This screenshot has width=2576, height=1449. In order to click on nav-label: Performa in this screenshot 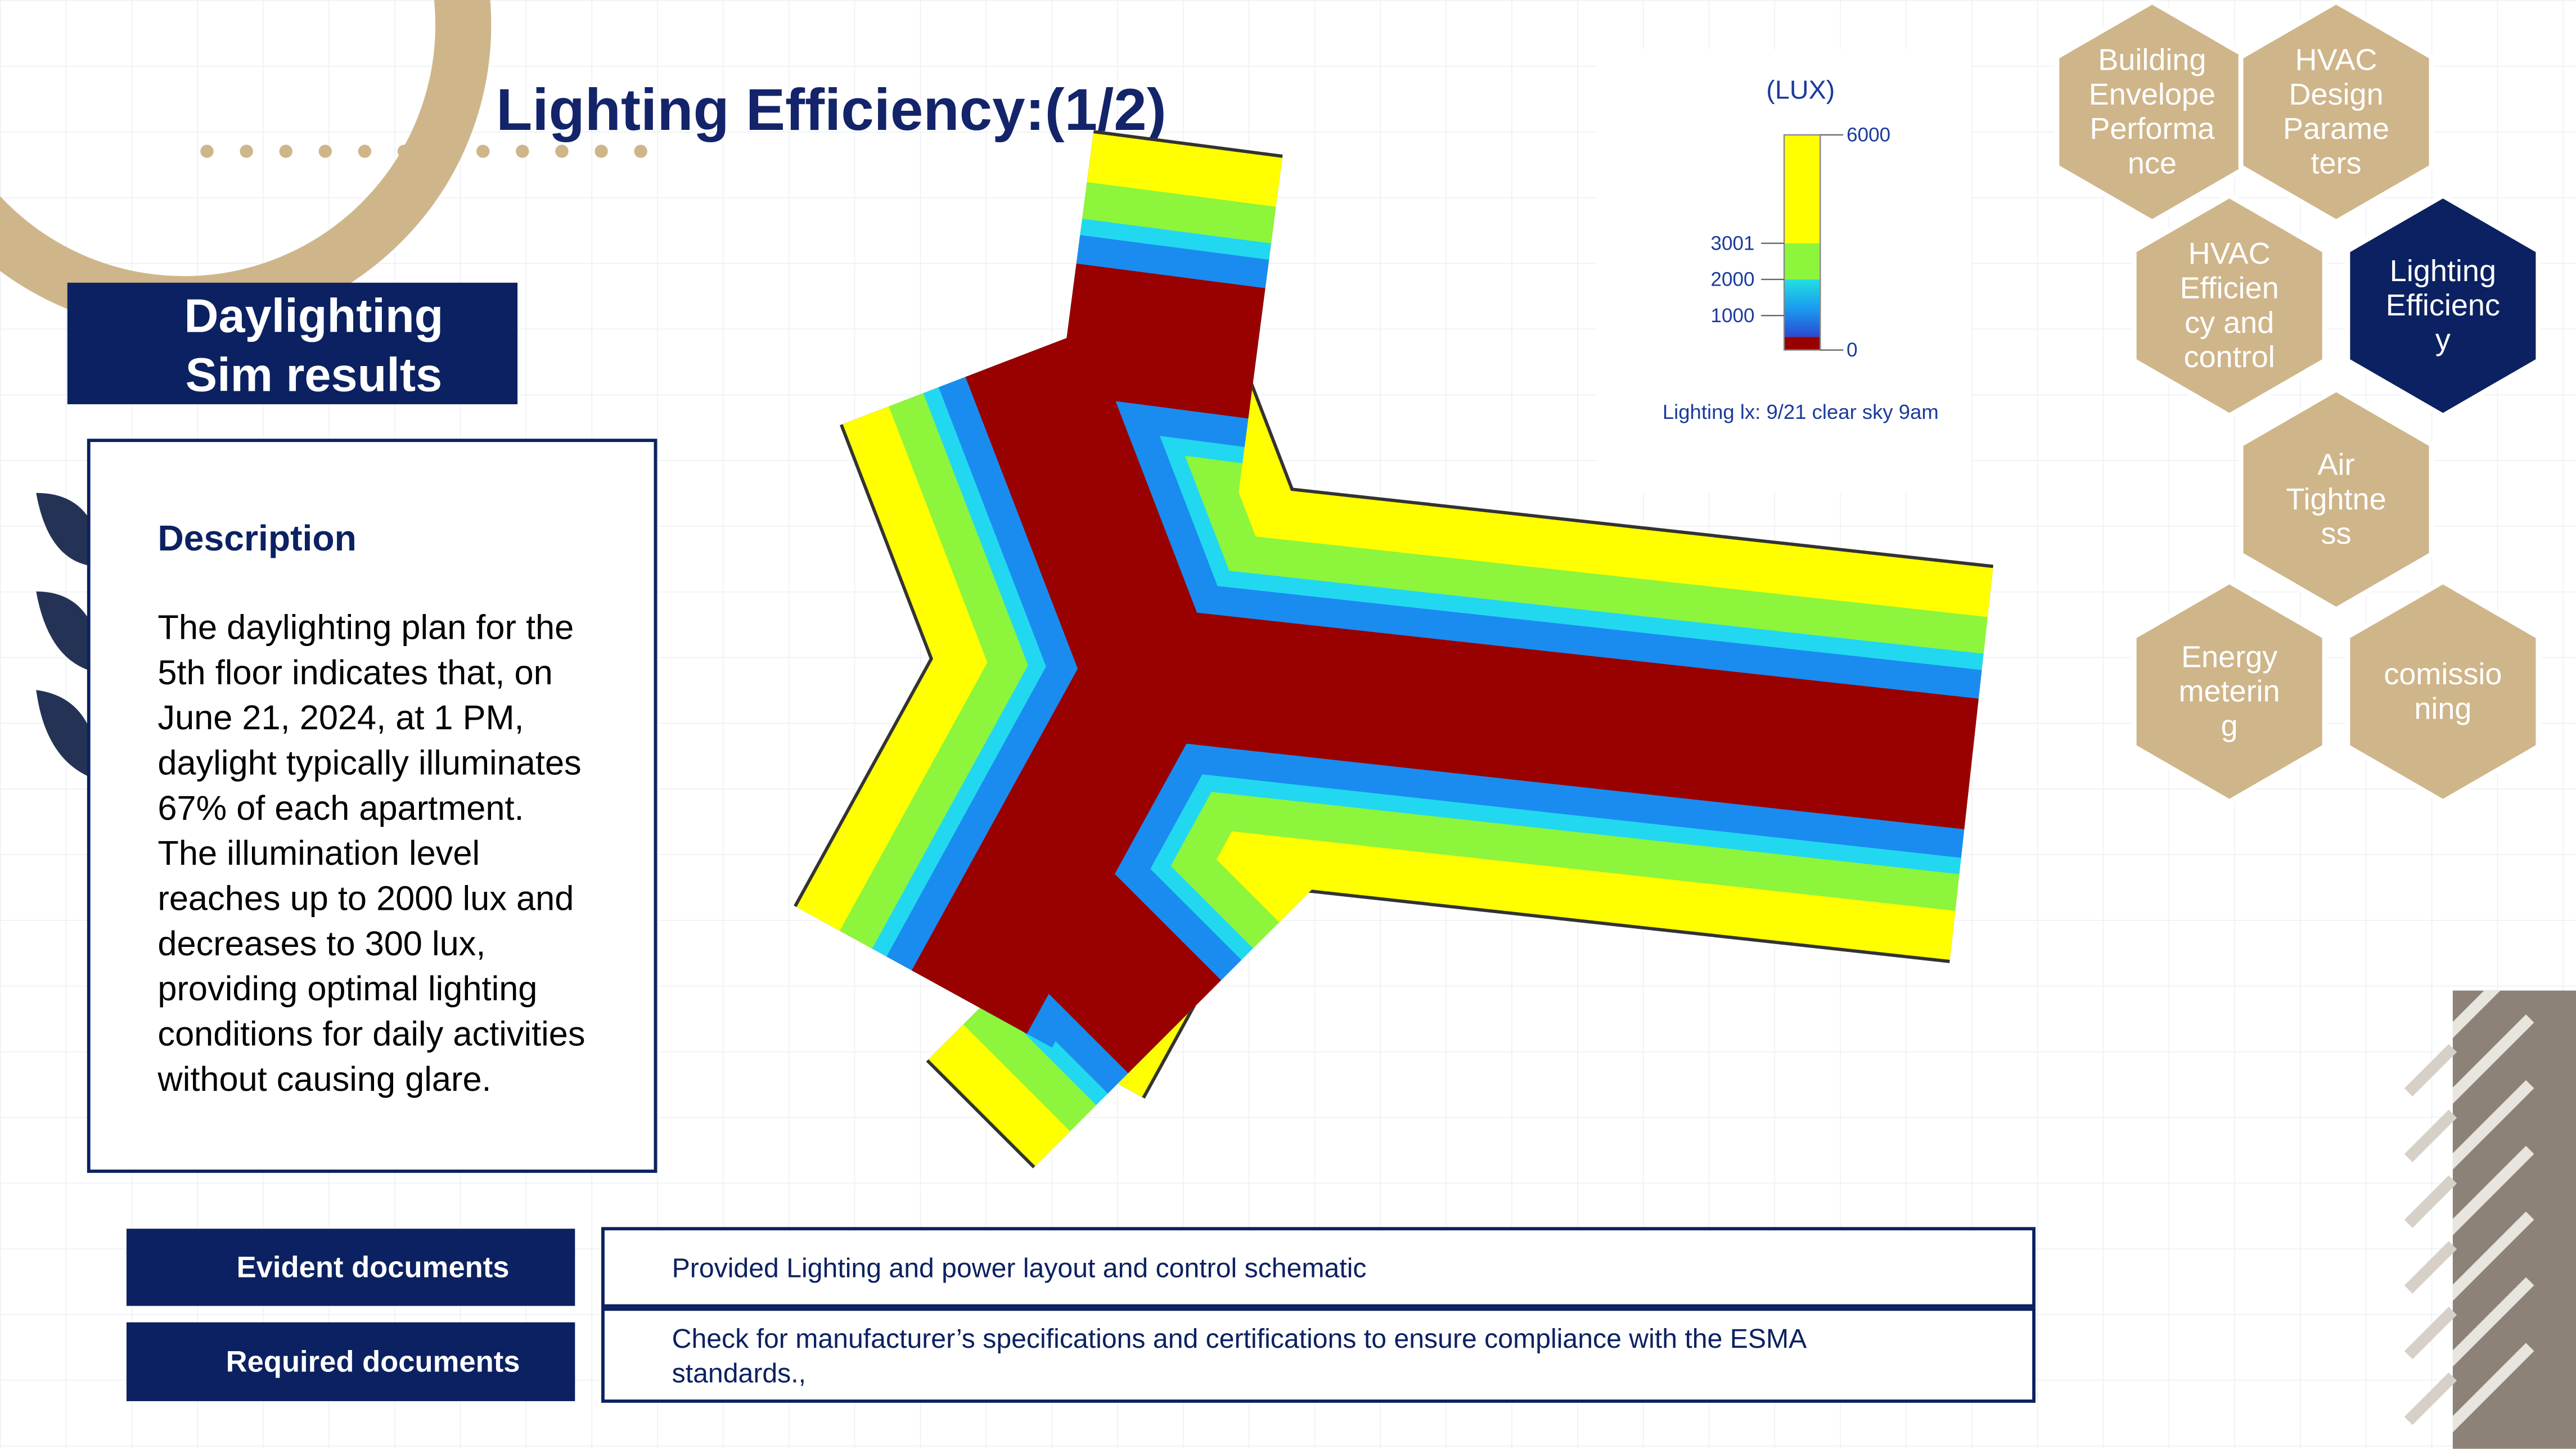, I will do `click(2152, 129)`.